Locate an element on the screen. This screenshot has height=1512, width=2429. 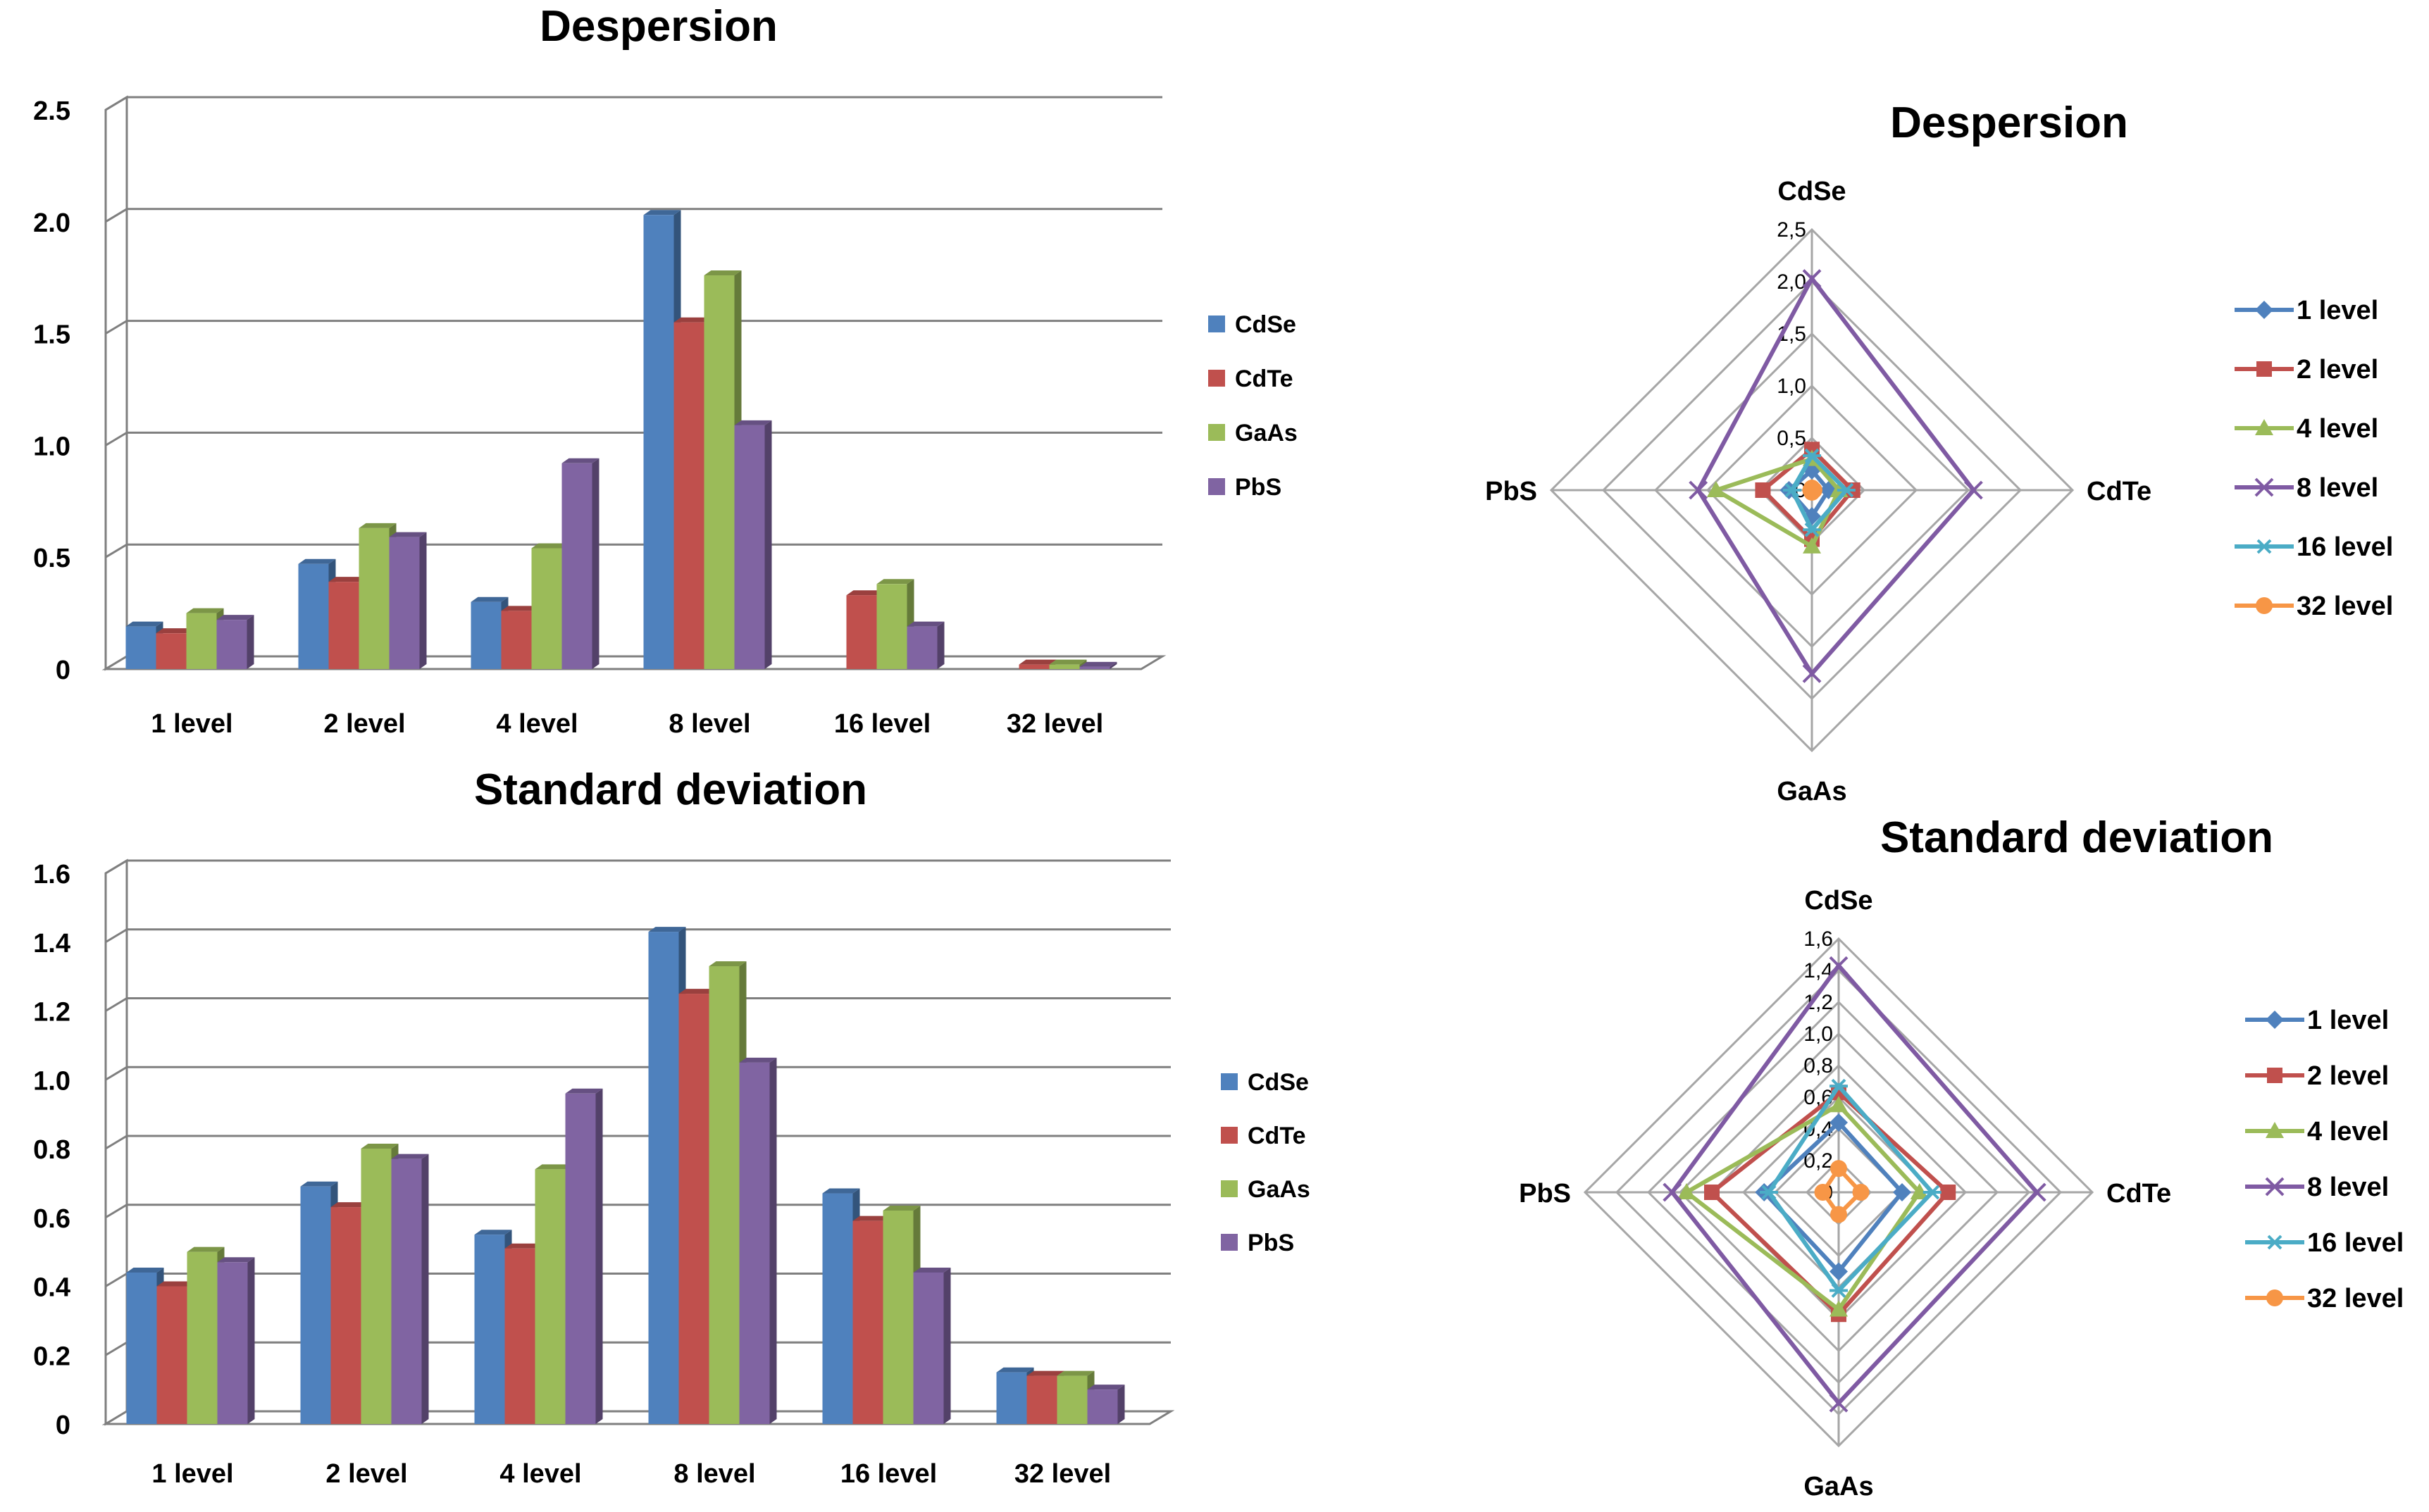
bar-pbs-2-level is located at coordinates (408, 600).